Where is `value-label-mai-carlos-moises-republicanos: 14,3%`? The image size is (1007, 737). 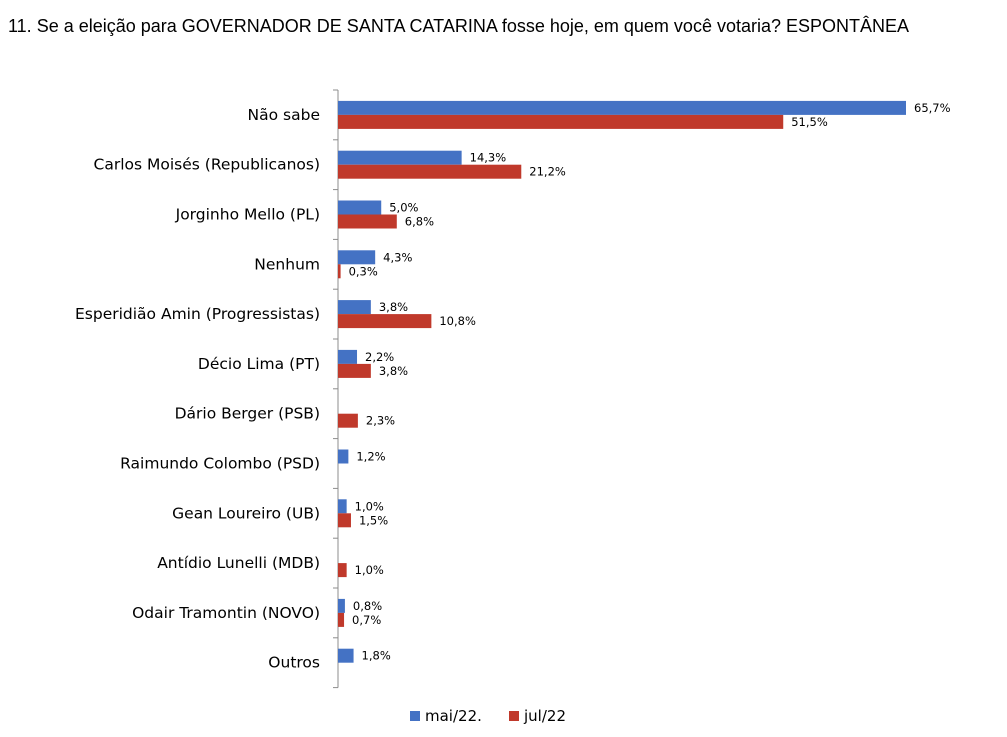
value-label-mai-carlos-moises-republicanos: 14,3% is located at coordinates (488, 158).